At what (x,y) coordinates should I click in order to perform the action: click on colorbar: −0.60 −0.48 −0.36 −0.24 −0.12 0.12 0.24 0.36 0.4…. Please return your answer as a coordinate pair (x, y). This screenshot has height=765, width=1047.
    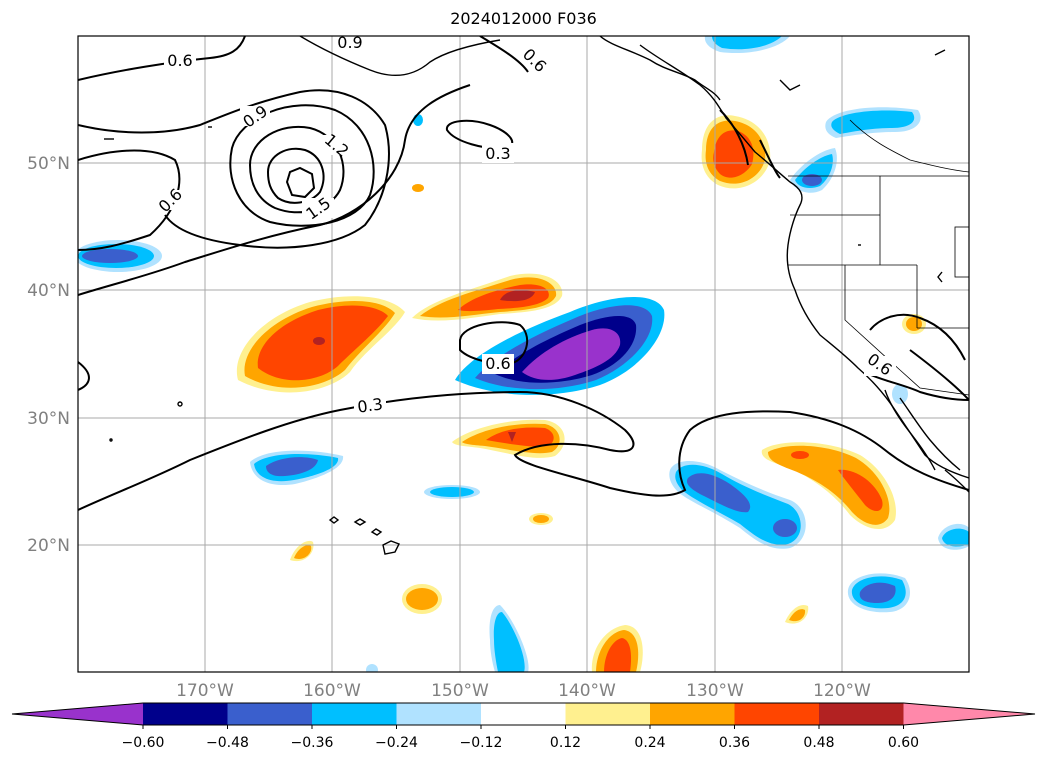
    Looking at the image, I should click on (523, 726).